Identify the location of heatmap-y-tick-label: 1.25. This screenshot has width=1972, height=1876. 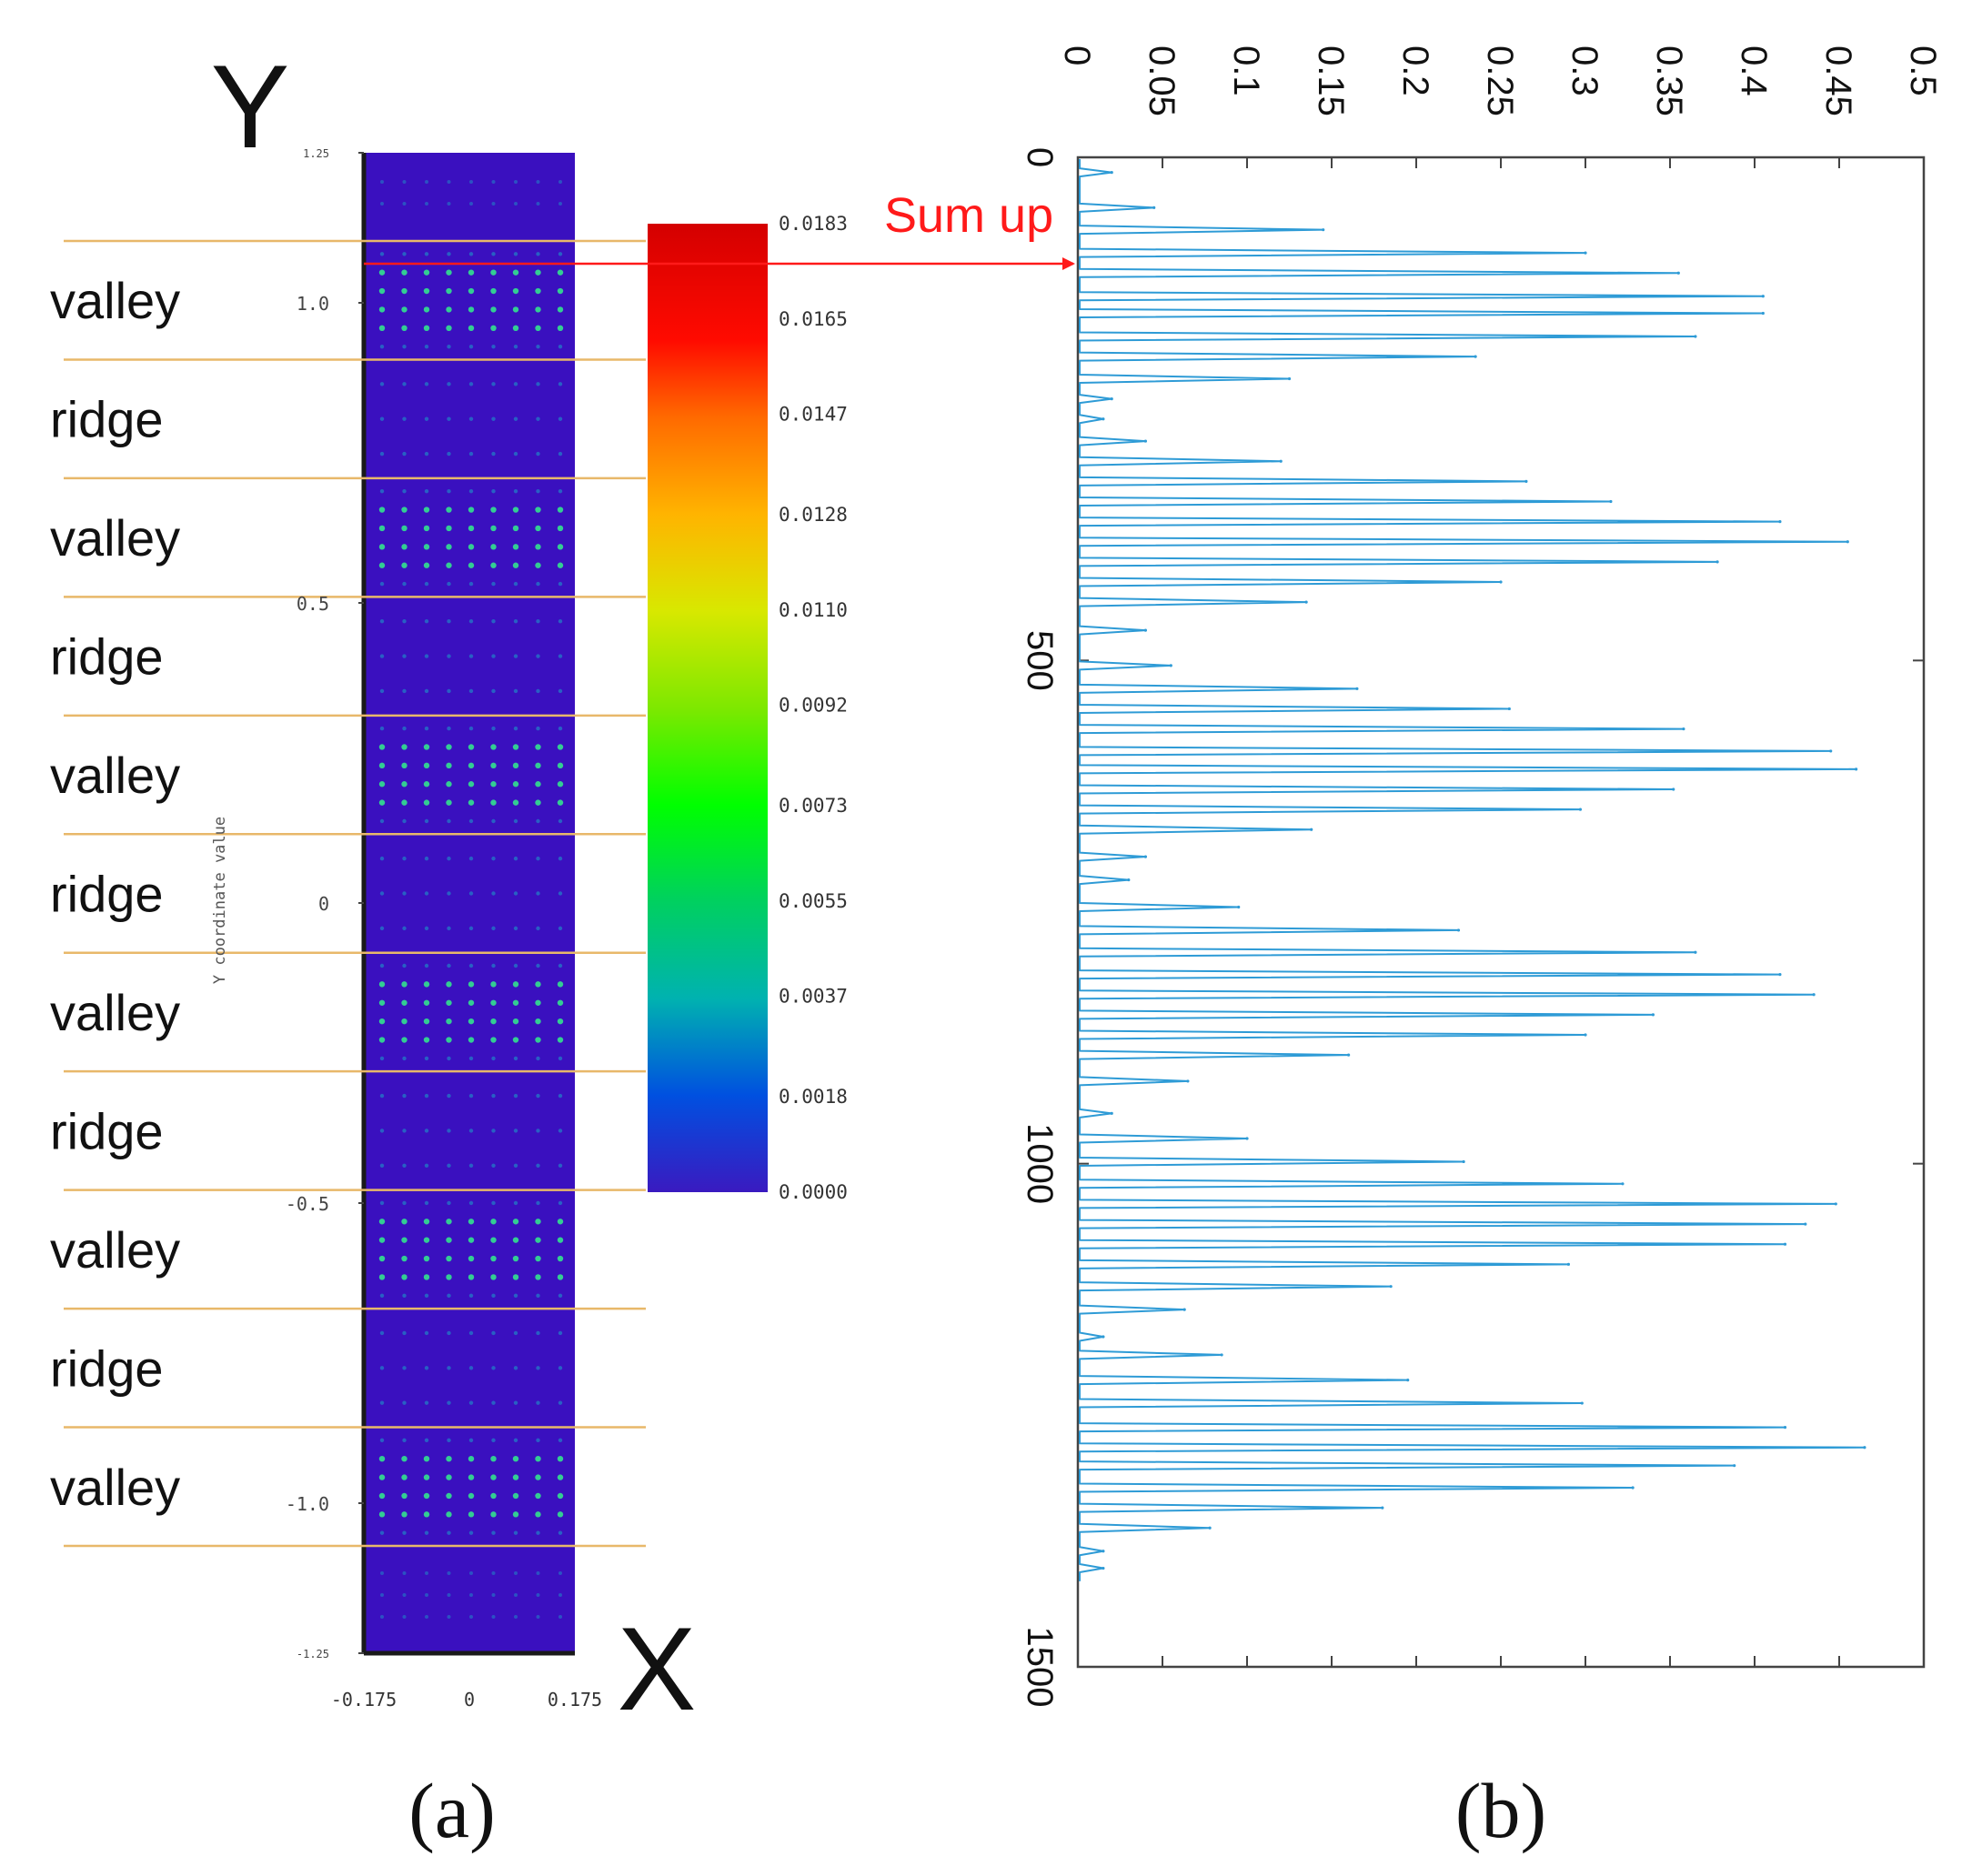
(316, 153).